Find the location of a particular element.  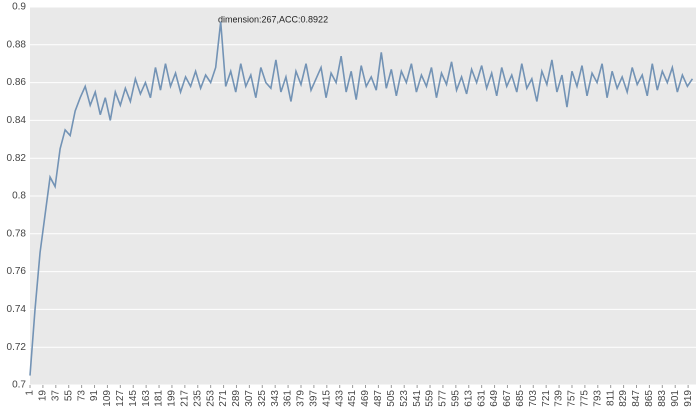

x-tick-label: 181 is located at coordinates (159, 398).